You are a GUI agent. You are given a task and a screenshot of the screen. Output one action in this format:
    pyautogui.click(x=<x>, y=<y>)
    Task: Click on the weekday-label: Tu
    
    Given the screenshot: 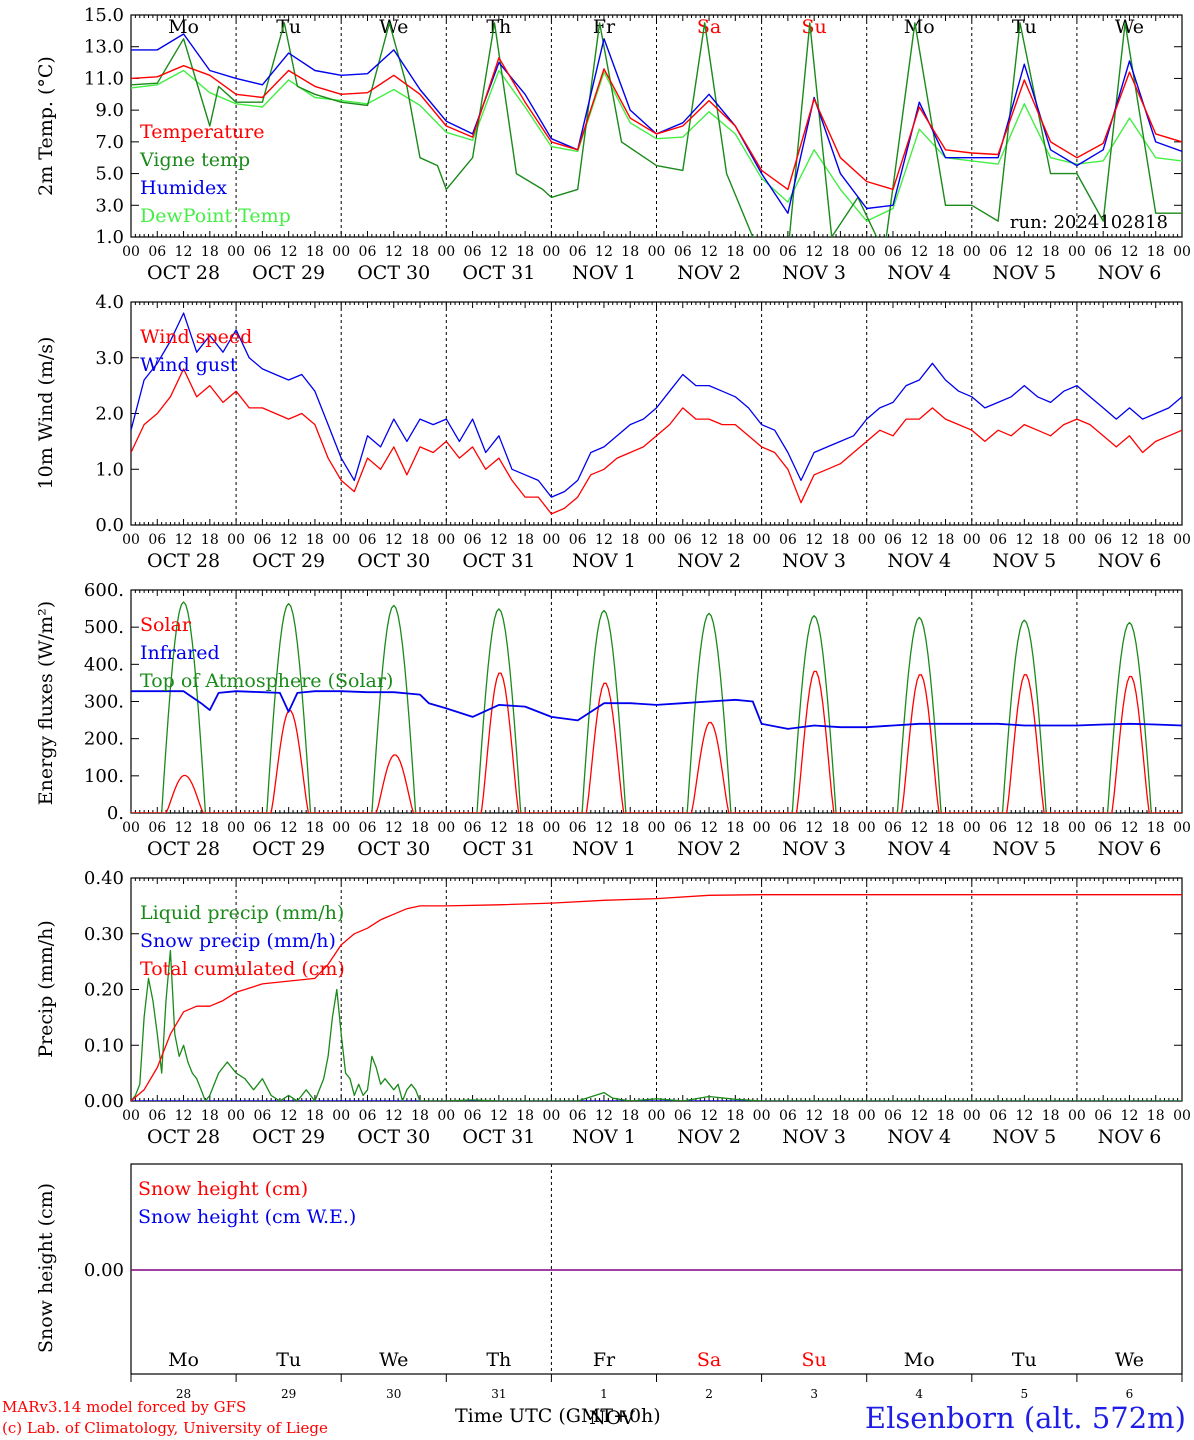 What is the action you would take?
    pyautogui.click(x=288, y=27)
    